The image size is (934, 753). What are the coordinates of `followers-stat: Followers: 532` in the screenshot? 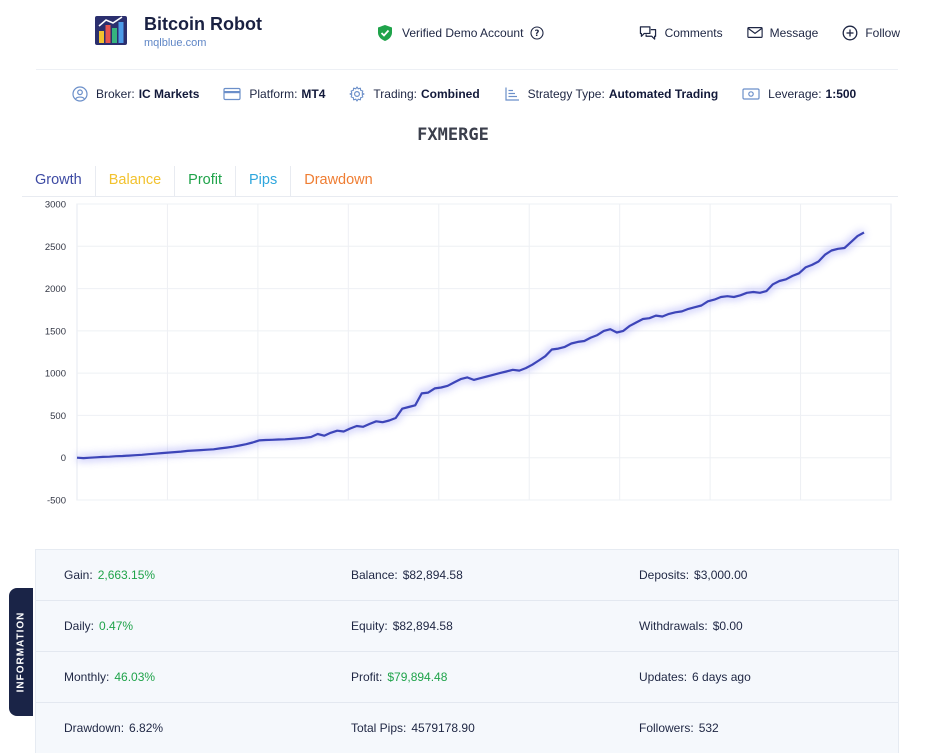 It's located at (679, 728).